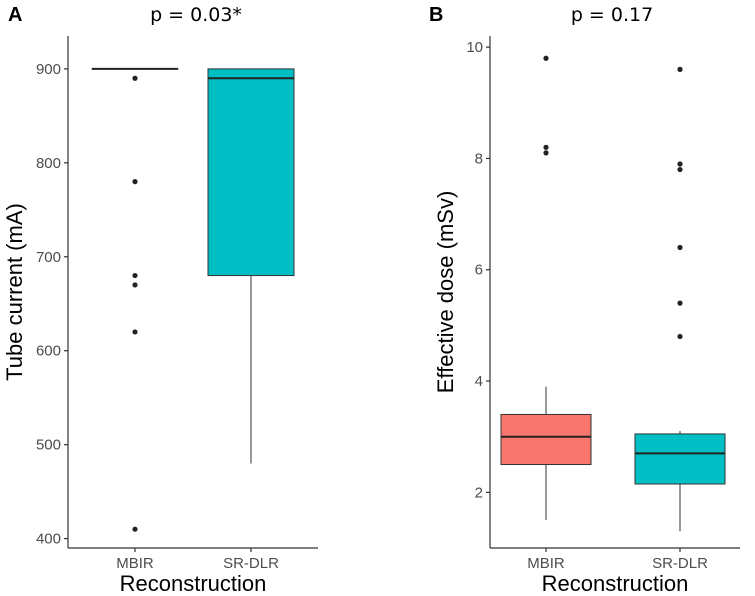  I want to click on p-value-title: p = 0.03*, so click(196, 15).